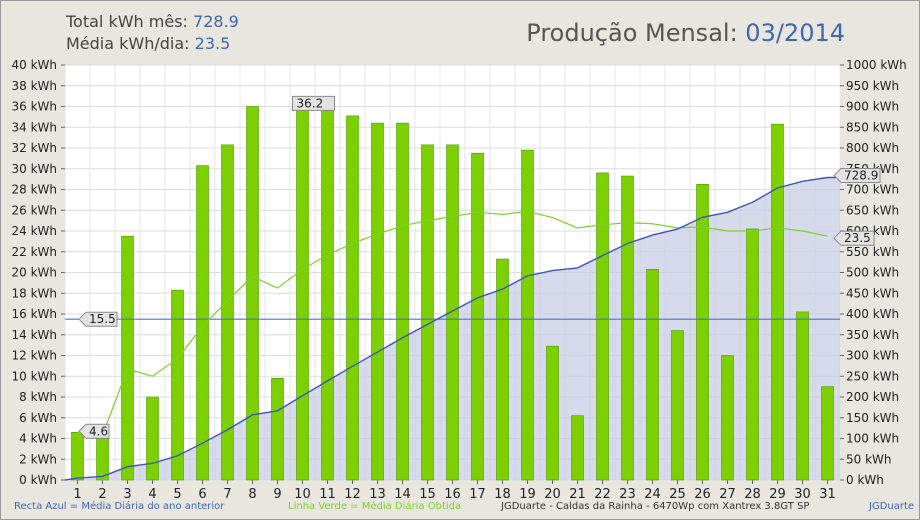 This screenshot has width=920, height=520. I want to click on avg-label: Média kWh/dia:, so click(128, 43).